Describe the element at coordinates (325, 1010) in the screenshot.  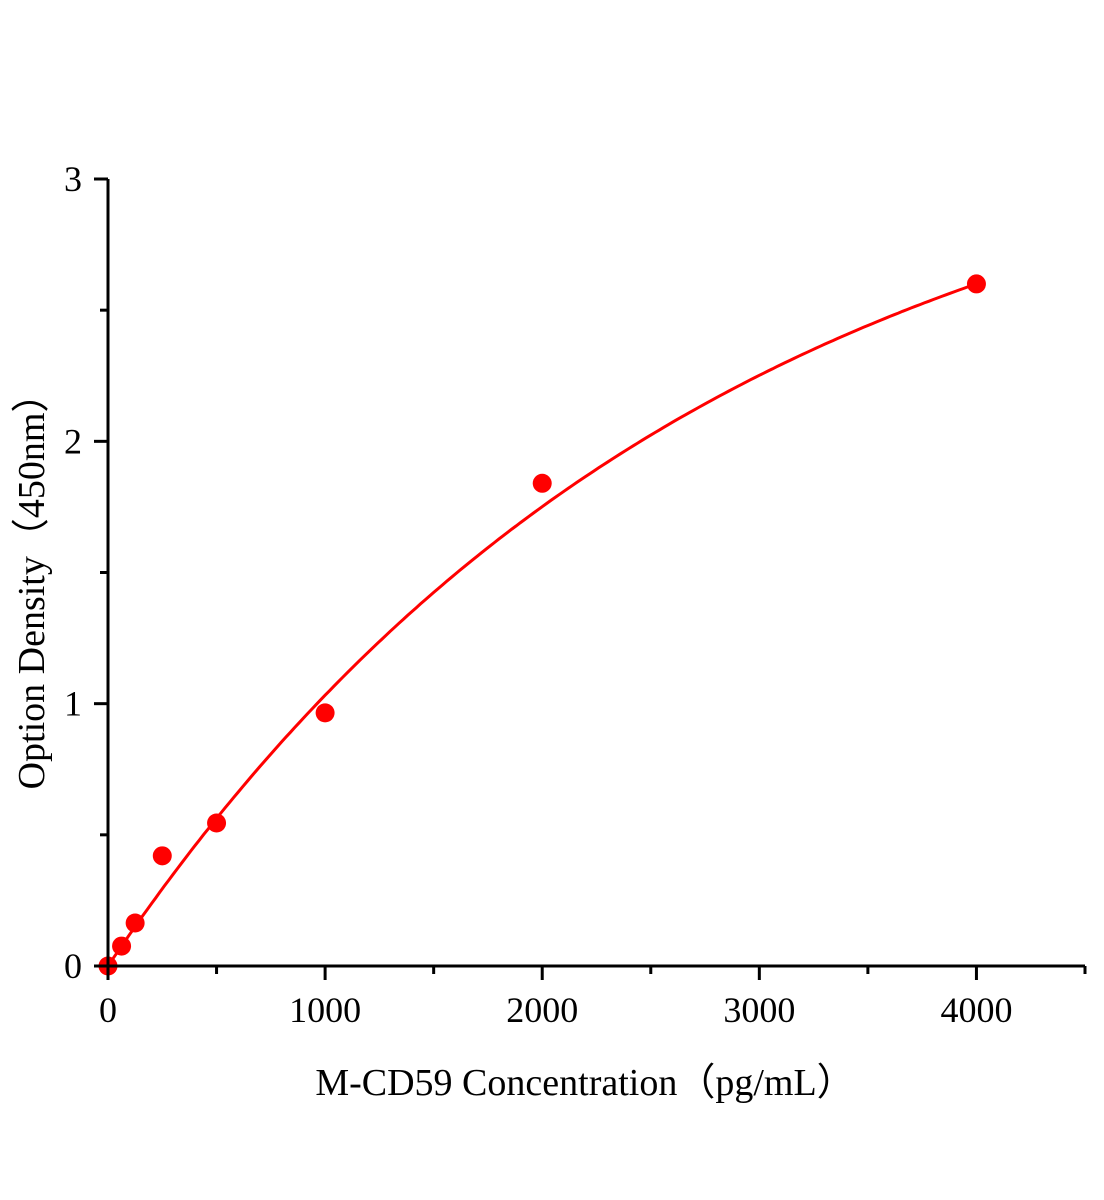
I see `x-tick-label: 1000` at that location.